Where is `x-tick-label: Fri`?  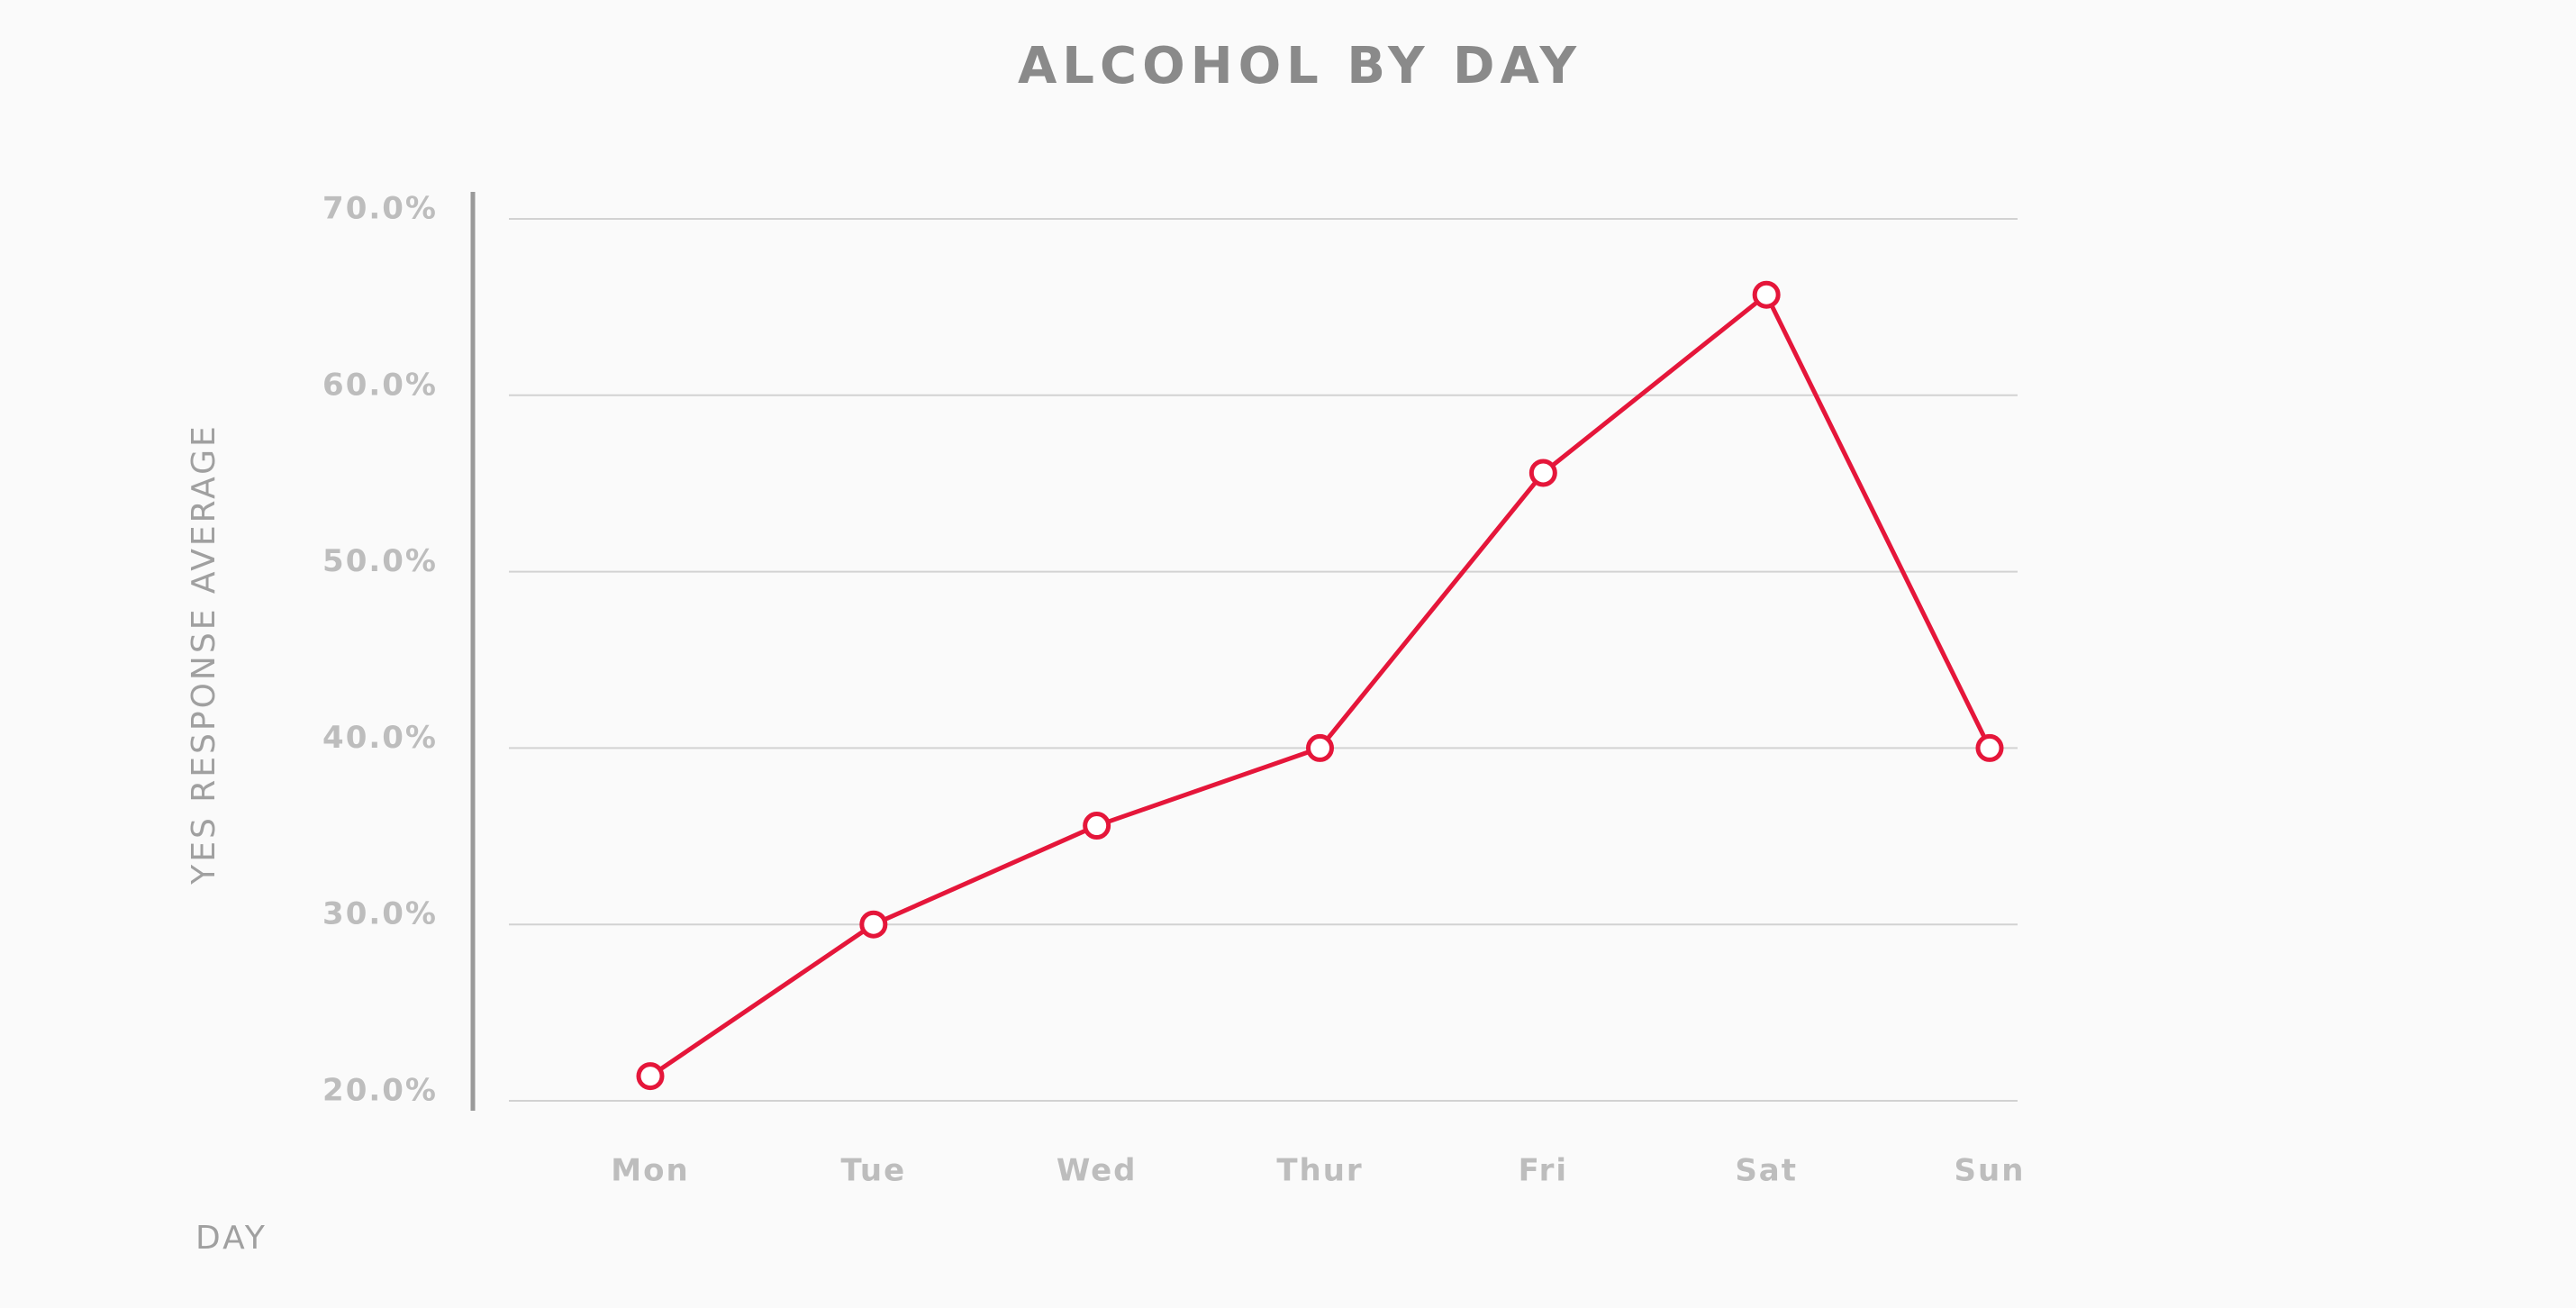
x-tick-label: Fri is located at coordinates (1543, 1171).